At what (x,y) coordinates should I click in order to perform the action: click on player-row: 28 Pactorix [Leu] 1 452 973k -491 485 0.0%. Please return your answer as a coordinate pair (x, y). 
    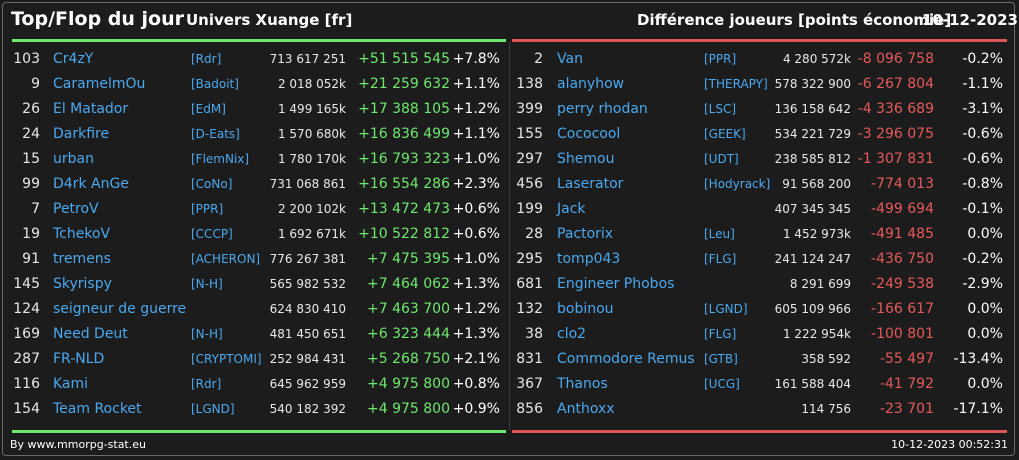
    Looking at the image, I should click on (764, 234).